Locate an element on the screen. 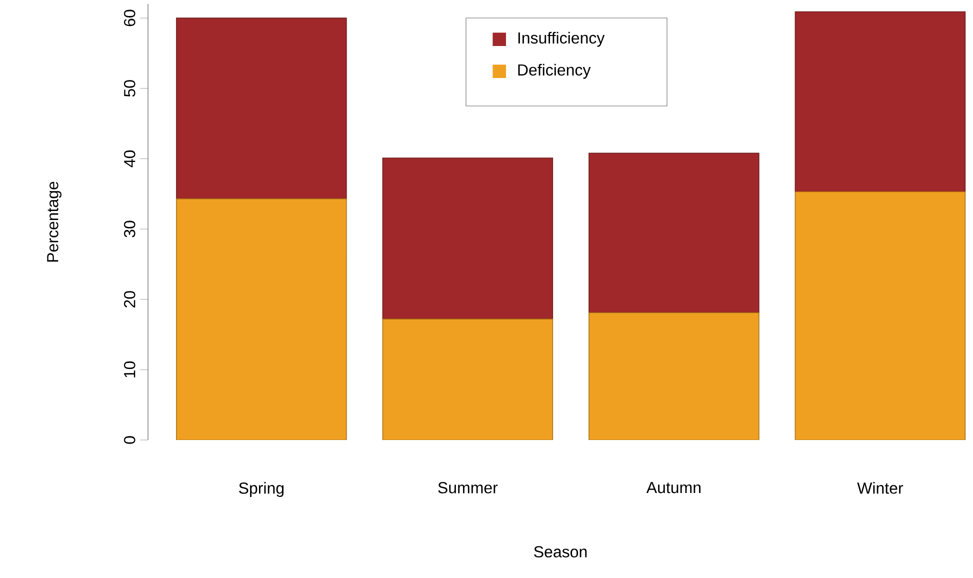 The height and width of the screenshot is (578, 973). x-tick-label: Autumn is located at coordinates (673, 488).